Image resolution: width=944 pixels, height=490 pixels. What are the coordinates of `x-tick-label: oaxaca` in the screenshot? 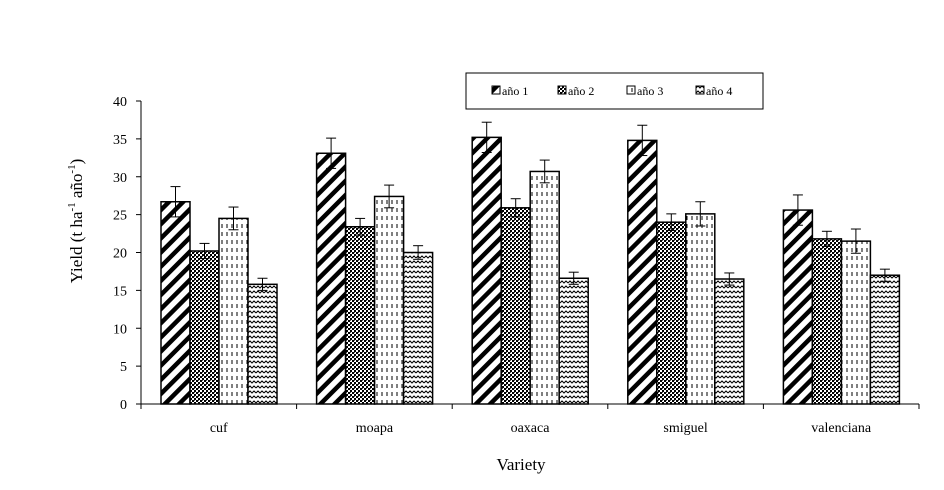 It's located at (531, 428).